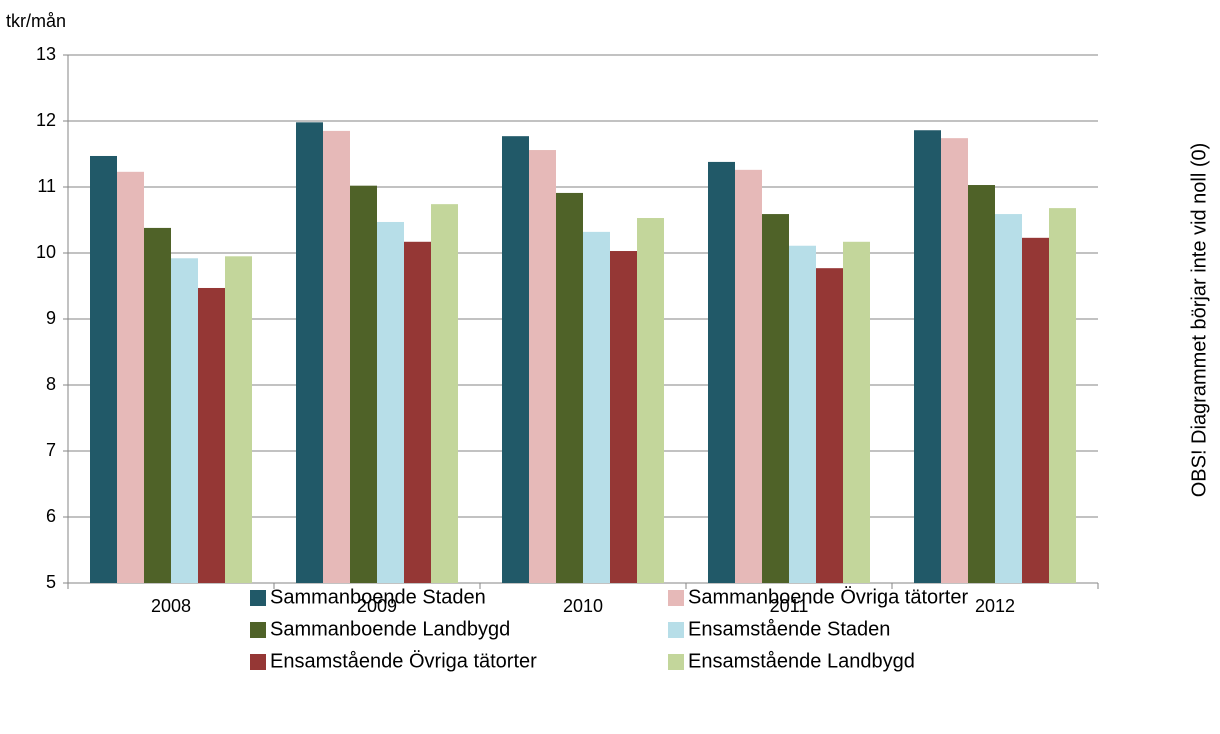 This screenshot has height=734, width=1220. What do you see at coordinates (51, 318) in the screenshot?
I see `y-tick-label: 9` at bounding box center [51, 318].